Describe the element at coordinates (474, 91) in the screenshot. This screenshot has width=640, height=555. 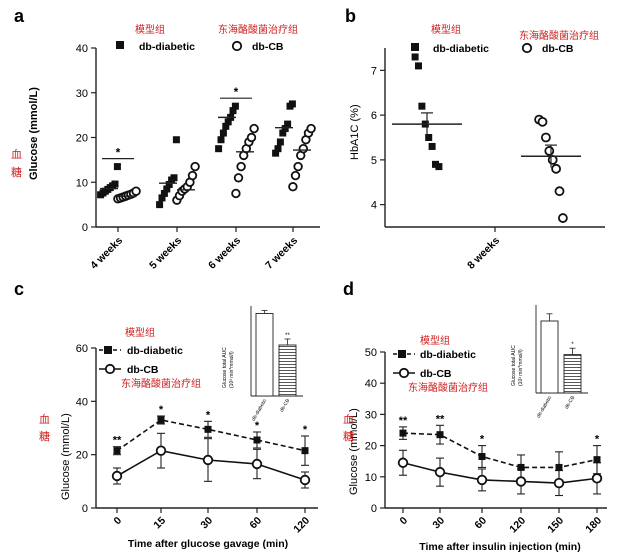
I see `panel-b: HbA1C (%) 模型组 db-diabetic 东海酪酸菌治疗组 db-CB` at that location.